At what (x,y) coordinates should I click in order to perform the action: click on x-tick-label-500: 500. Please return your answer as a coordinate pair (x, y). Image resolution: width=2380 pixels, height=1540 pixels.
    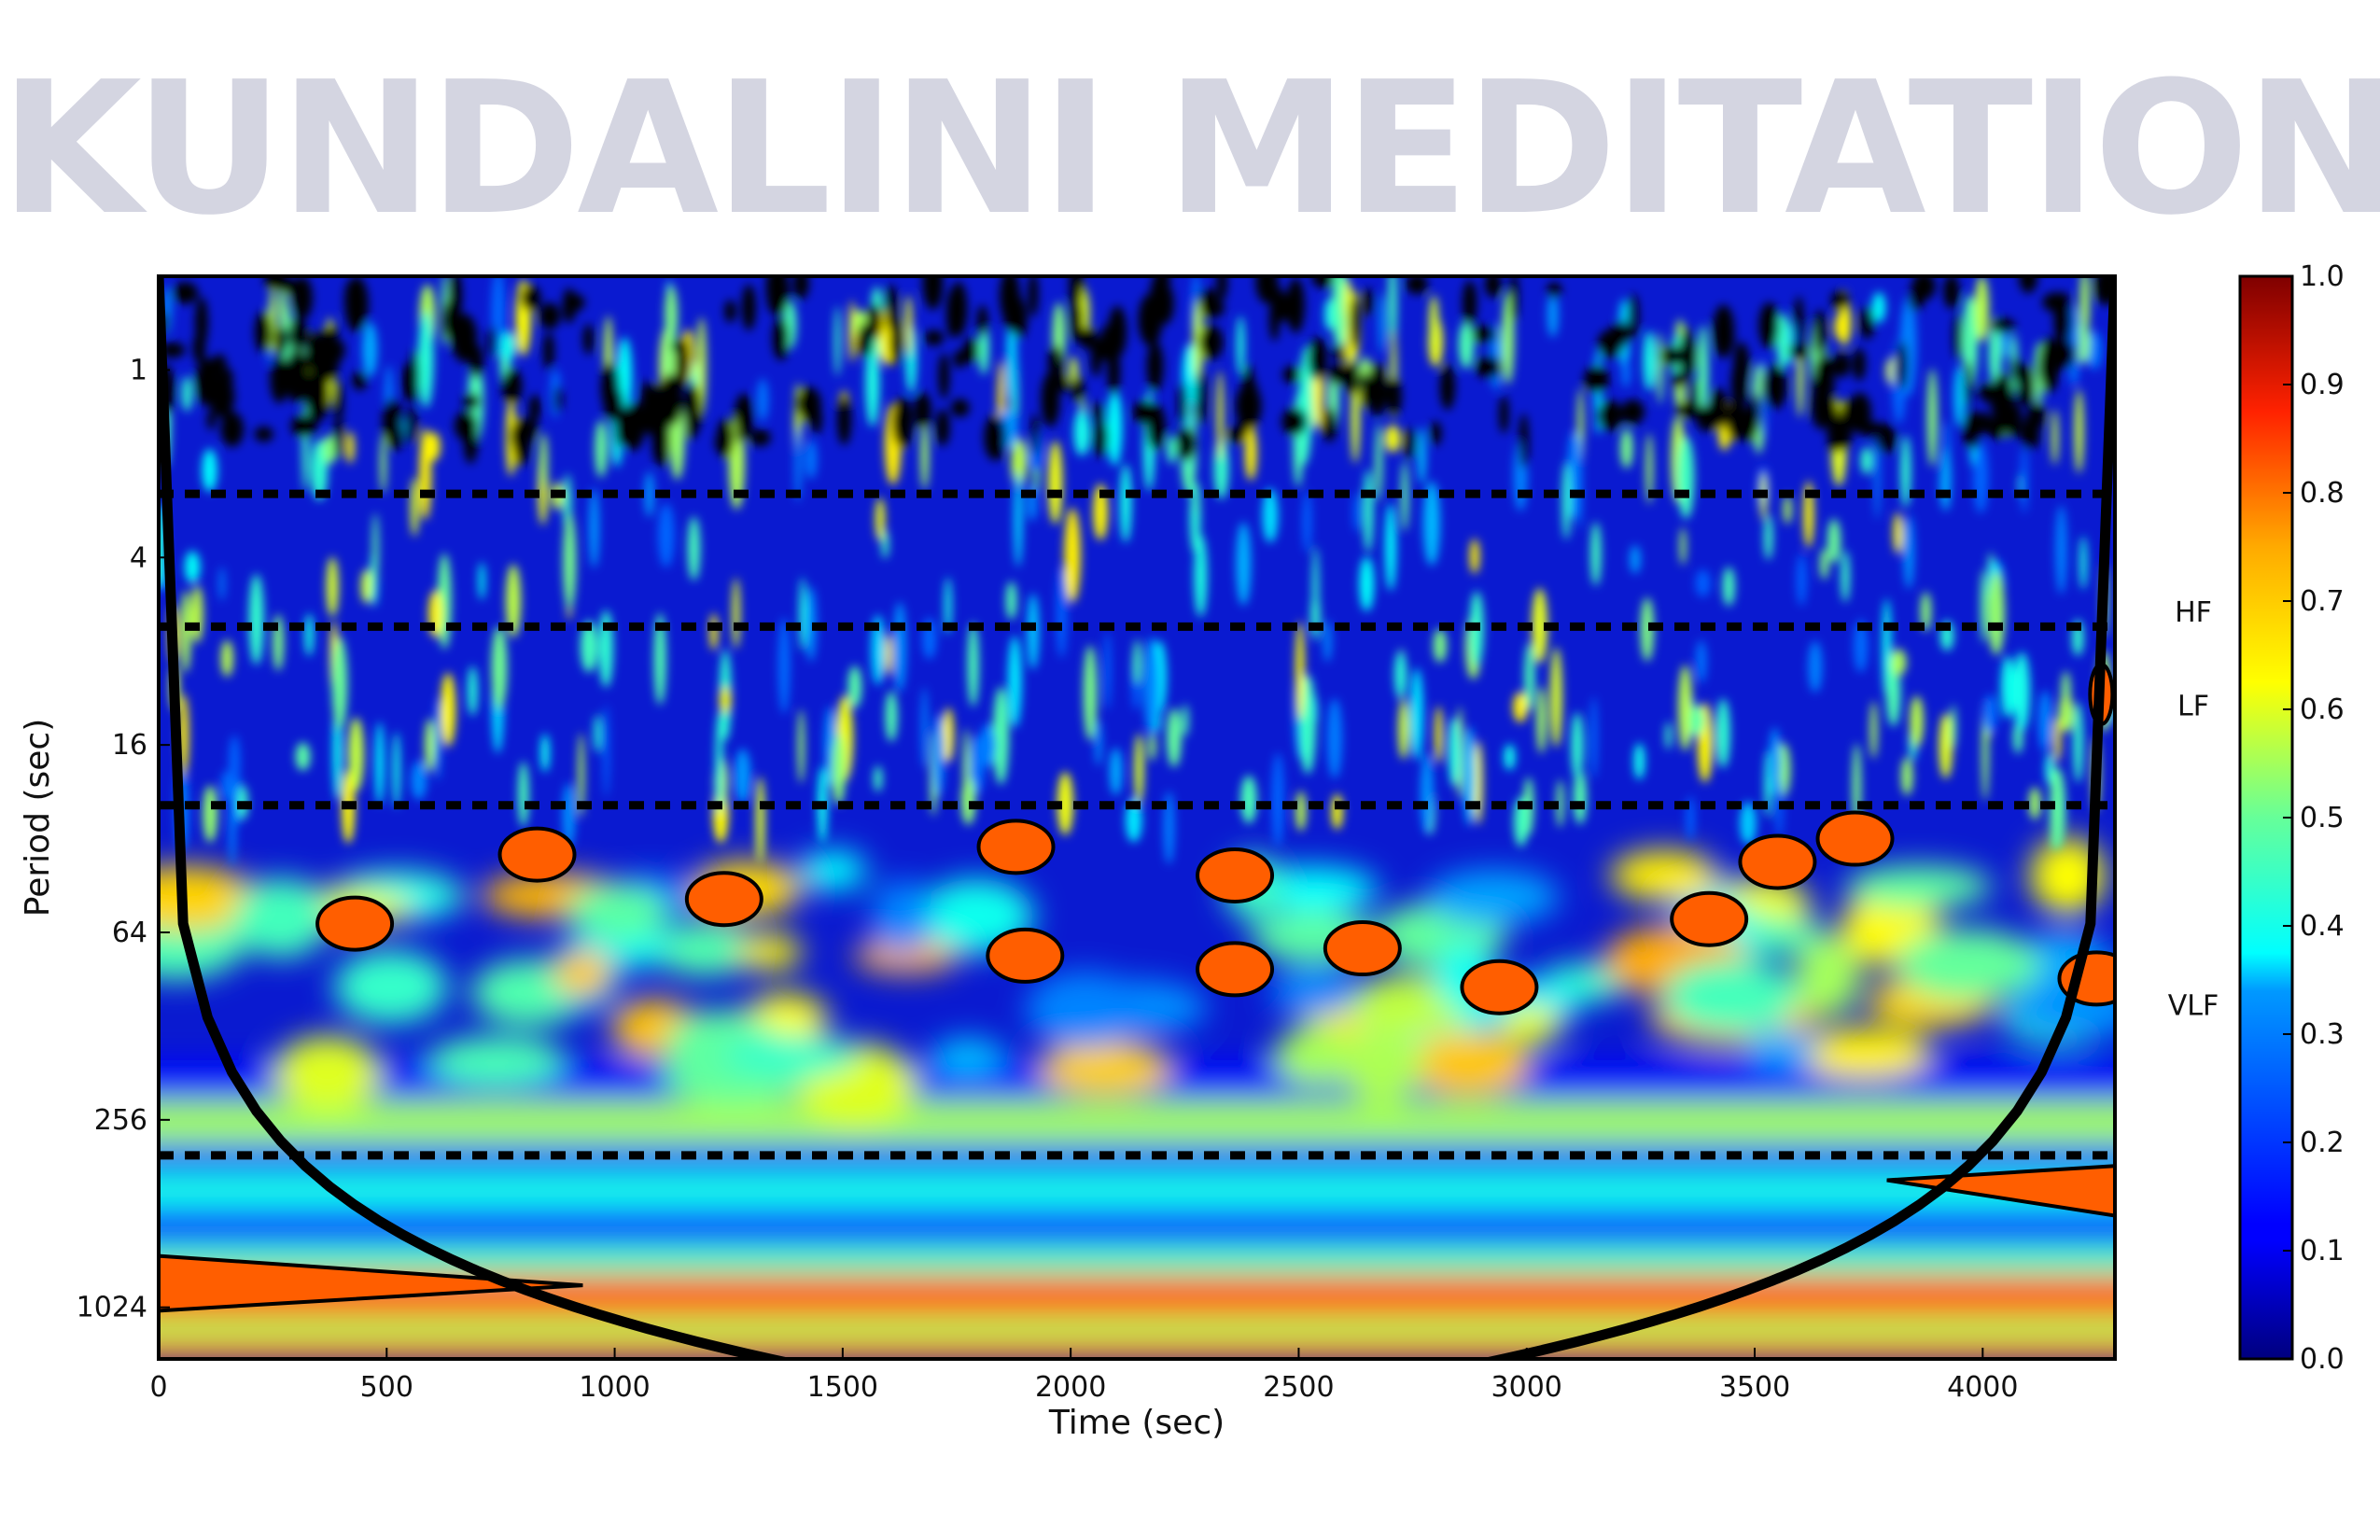
    Looking at the image, I should click on (386, 1387).